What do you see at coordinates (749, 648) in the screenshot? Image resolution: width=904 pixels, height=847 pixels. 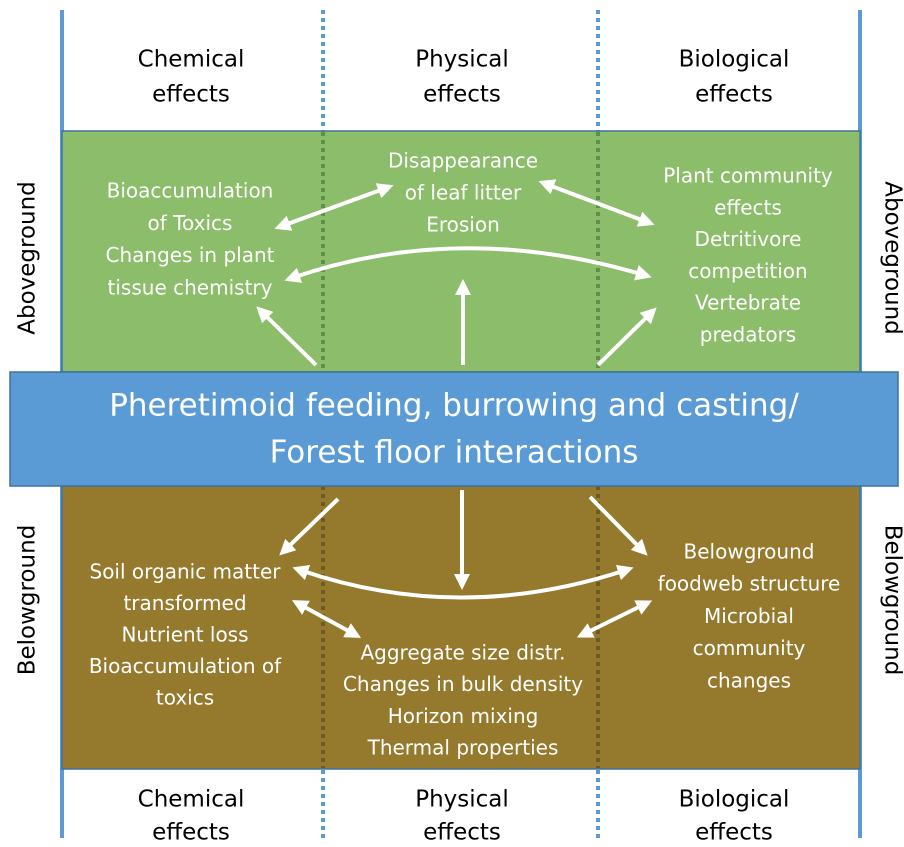 I see `effect-text: community` at bounding box center [749, 648].